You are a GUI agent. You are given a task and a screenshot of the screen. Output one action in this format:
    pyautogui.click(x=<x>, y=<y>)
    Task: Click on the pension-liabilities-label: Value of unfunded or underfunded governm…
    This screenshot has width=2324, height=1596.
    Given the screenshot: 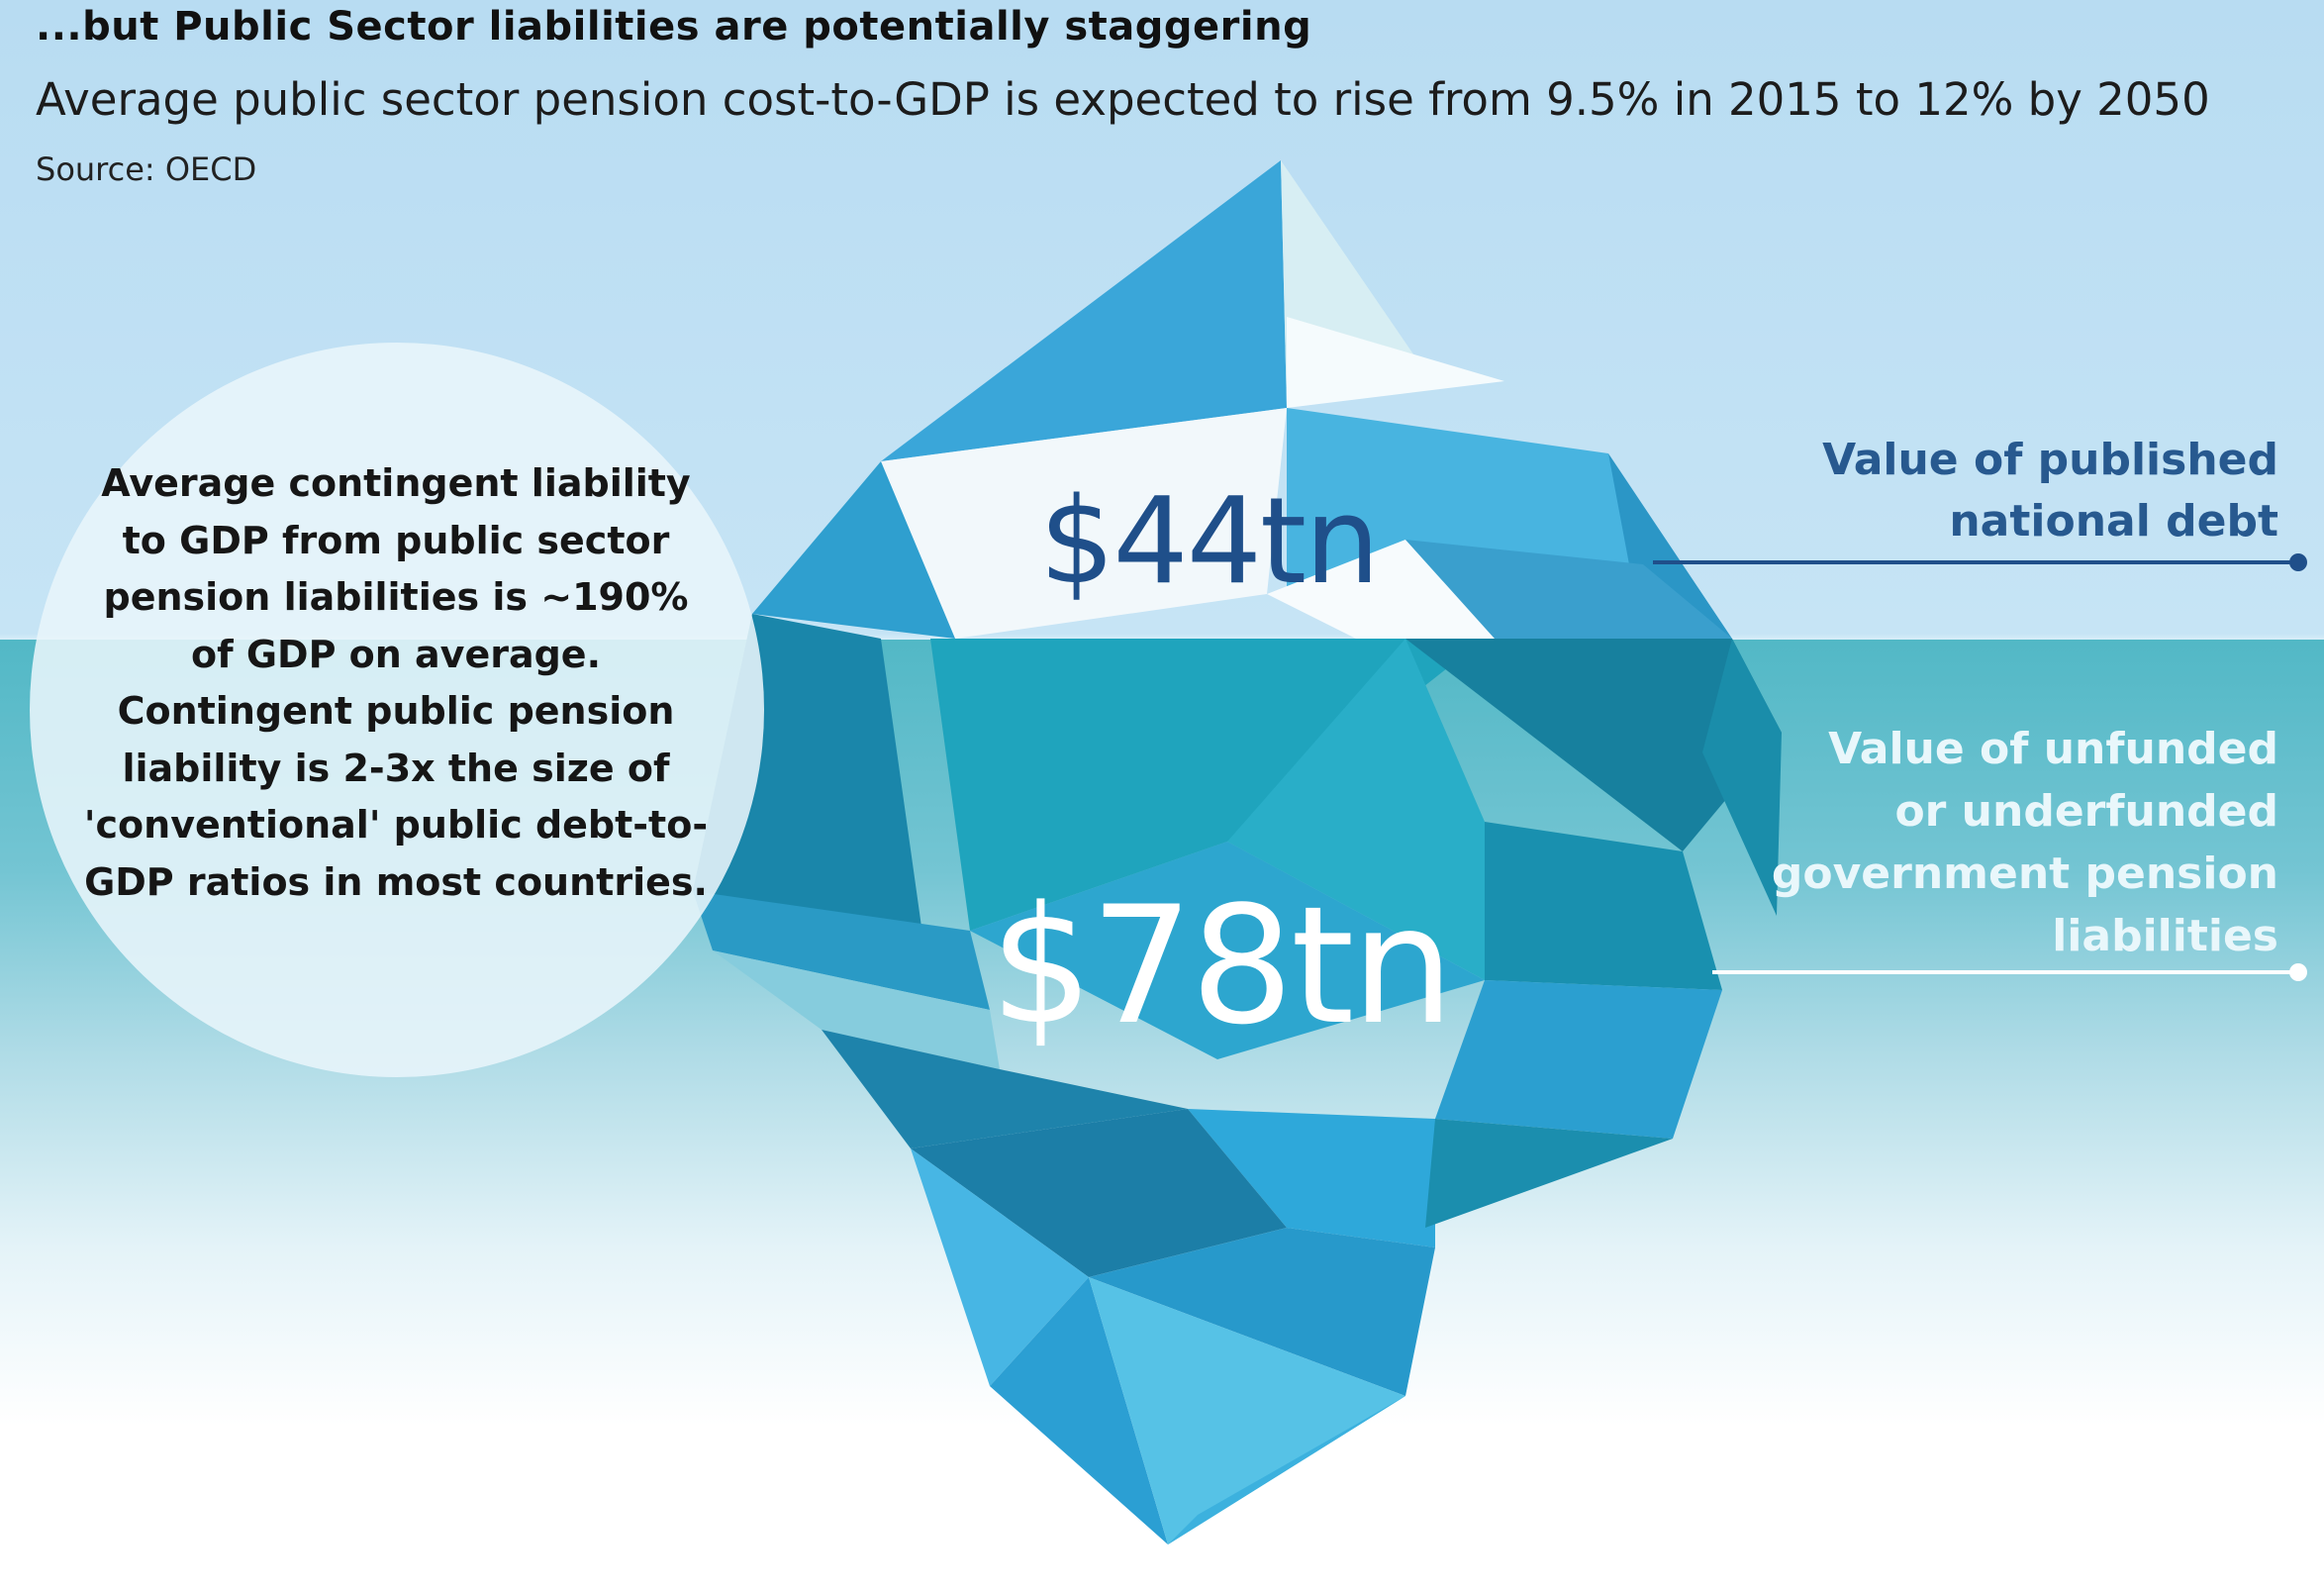 What is the action you would take?
    pyautogui.click(x=2025, y=842)
    